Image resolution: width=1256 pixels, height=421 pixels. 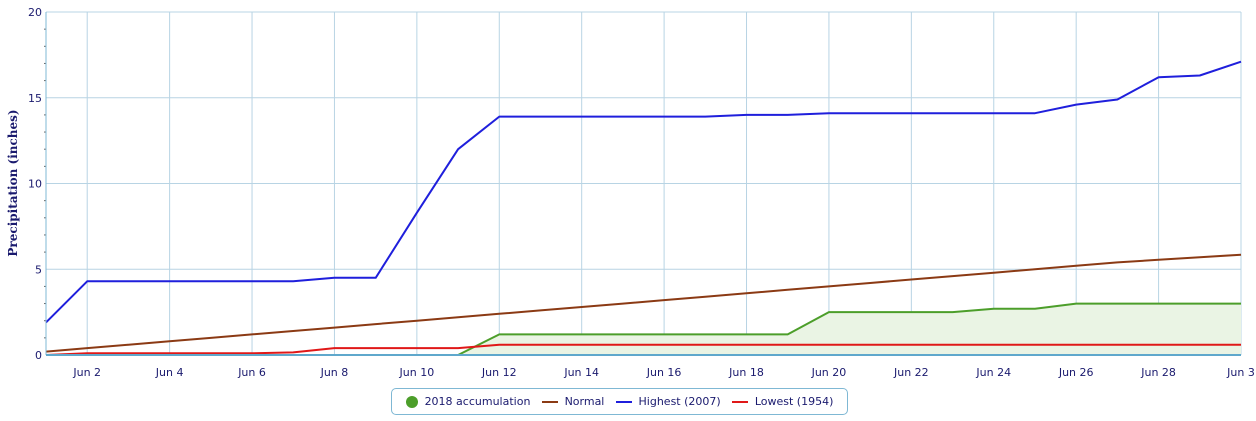 I want to click on legend-item-highest: Highest (2007), so click(x=668, y=401).